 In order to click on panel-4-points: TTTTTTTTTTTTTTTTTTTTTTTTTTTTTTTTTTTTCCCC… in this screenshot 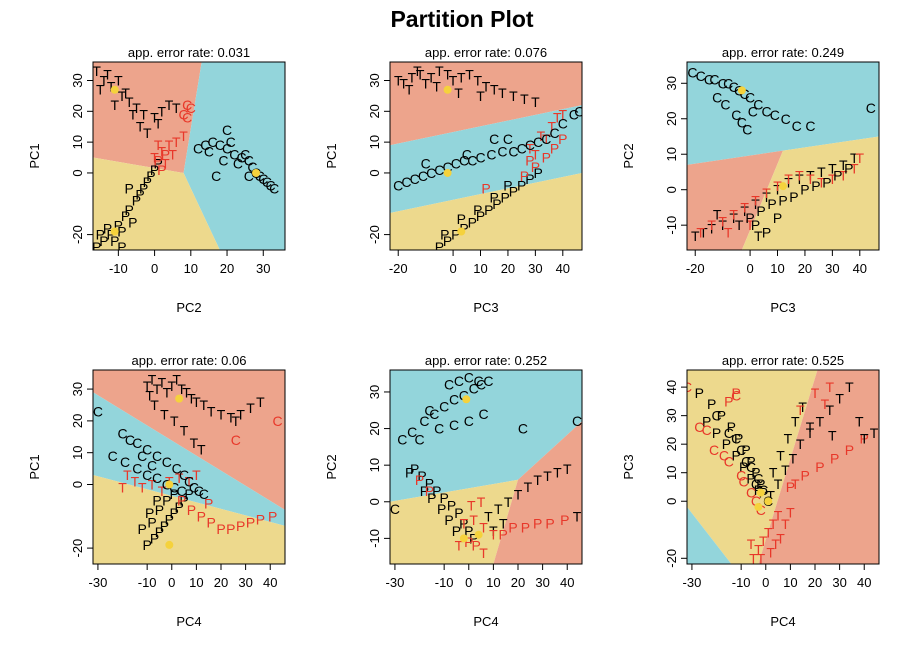, I will do `click(188, 462)`.